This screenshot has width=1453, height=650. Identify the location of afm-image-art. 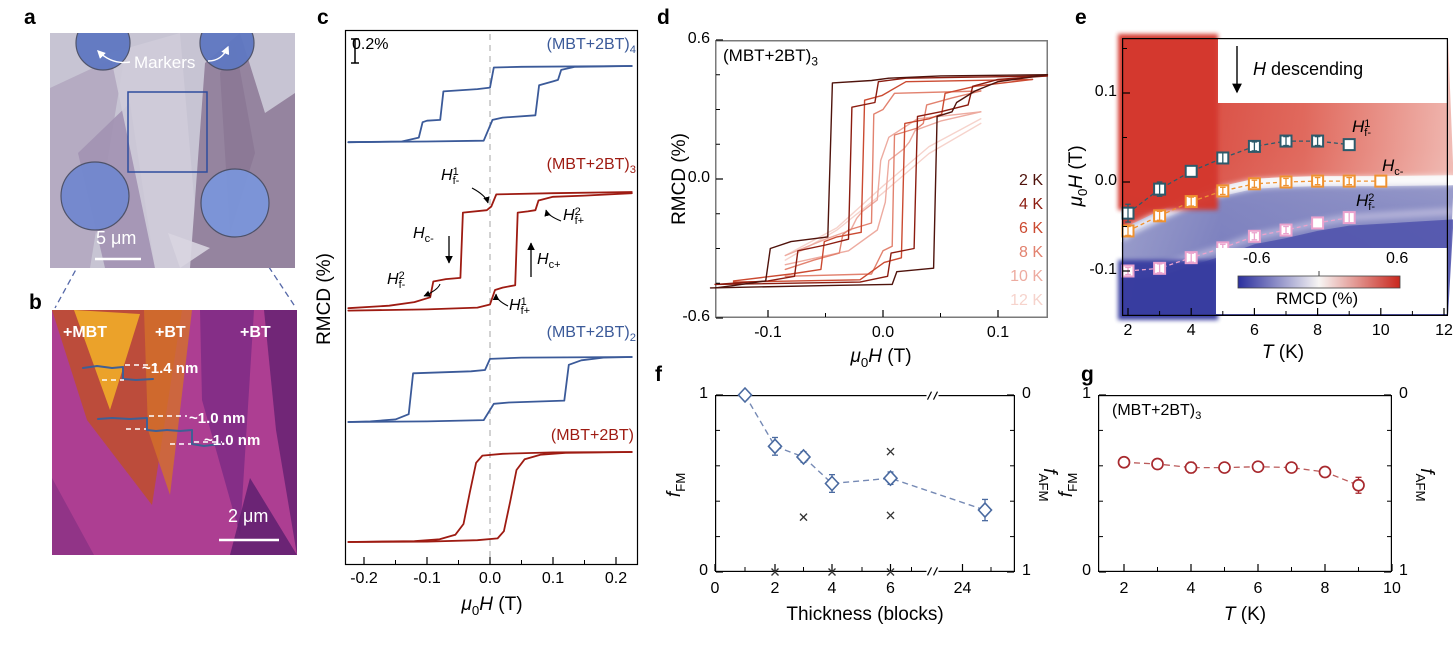
(174, 432).